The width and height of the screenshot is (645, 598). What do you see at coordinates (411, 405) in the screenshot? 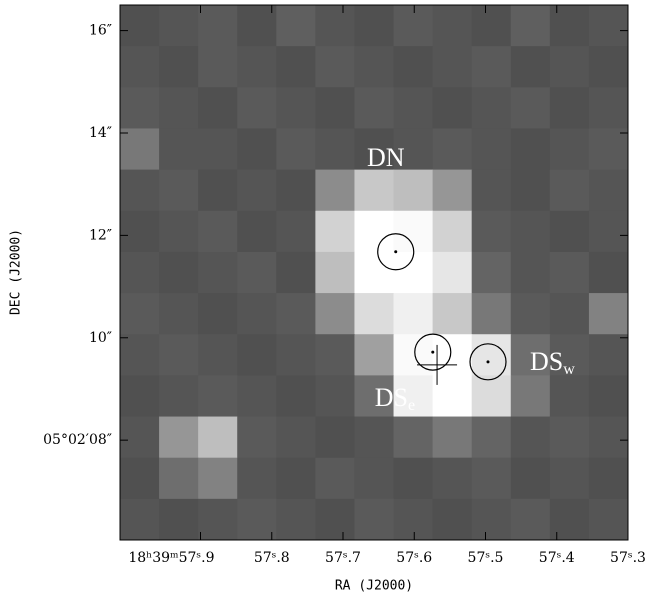
I see `source-subscript: e` at bounding box center [411, 405].